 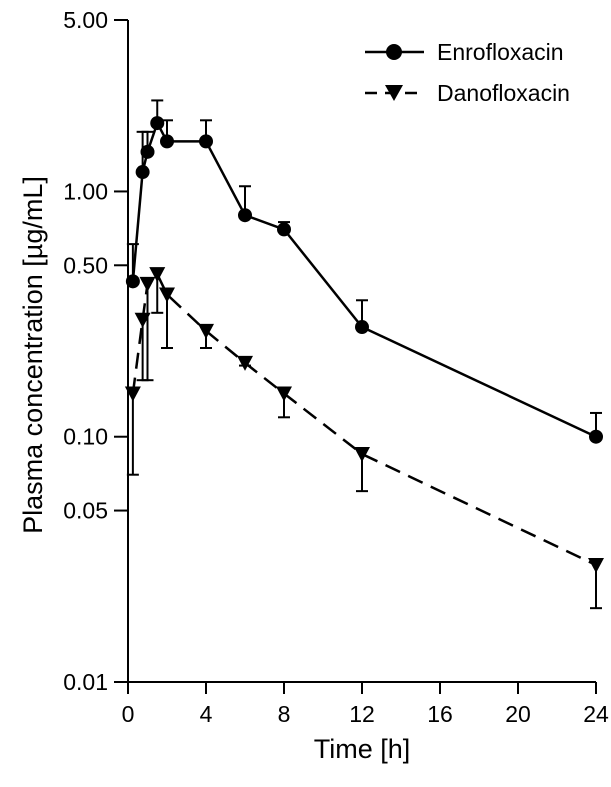 What do you see at coordinates (95, 351) in the screenshot?
I see `y-axis-ticks: 5.00 1.00 0.50 0.10 0.05 0.01` at bounding box center [95, 351].